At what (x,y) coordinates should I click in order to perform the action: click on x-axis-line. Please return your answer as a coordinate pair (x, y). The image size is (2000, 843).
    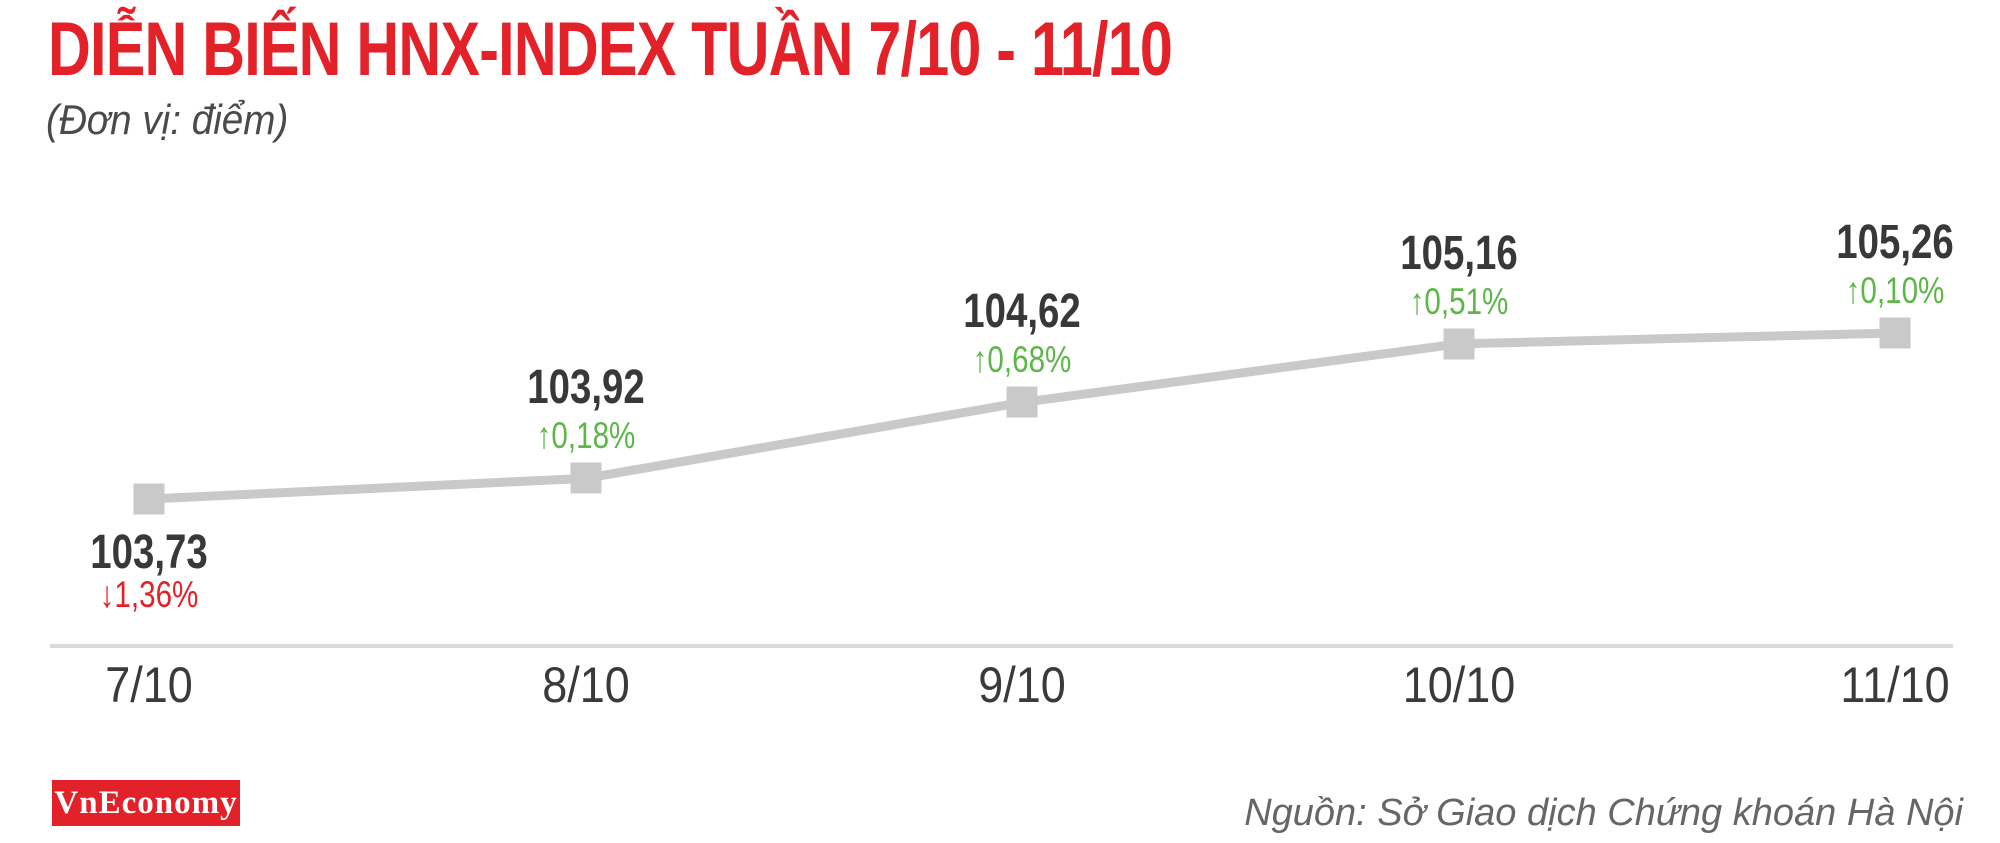
    Looking at the image, I should click on (1001, 646).